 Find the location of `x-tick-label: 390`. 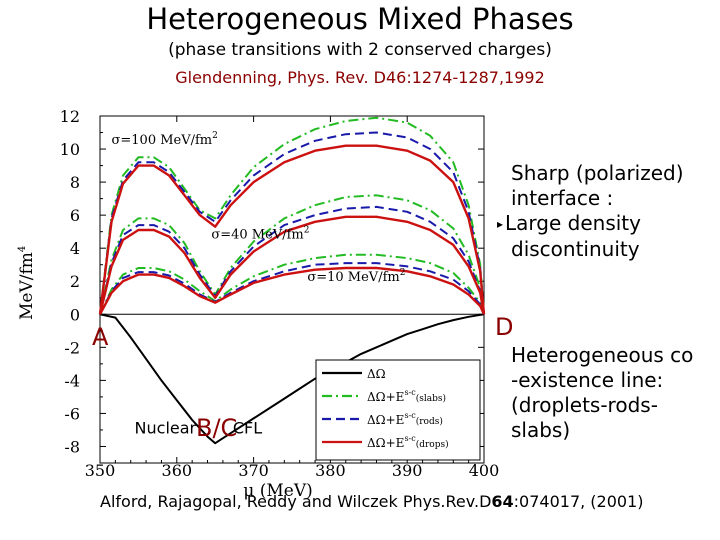

x-tick-label: 390 is located at coordinates (407, 470).